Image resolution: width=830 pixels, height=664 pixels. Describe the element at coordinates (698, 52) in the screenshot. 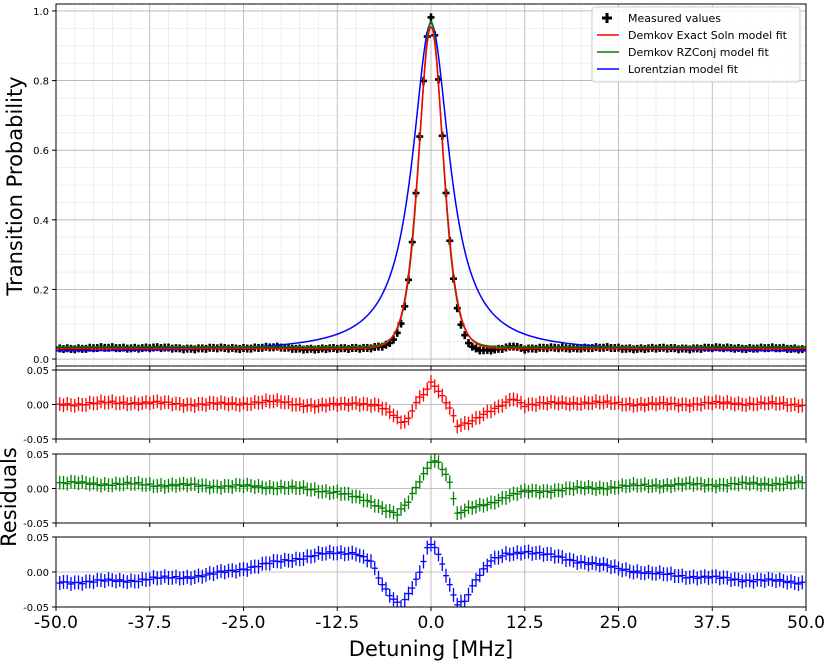

I see `legend-label-demkov-rzconj: Demkov RZConj model fit` at that location.